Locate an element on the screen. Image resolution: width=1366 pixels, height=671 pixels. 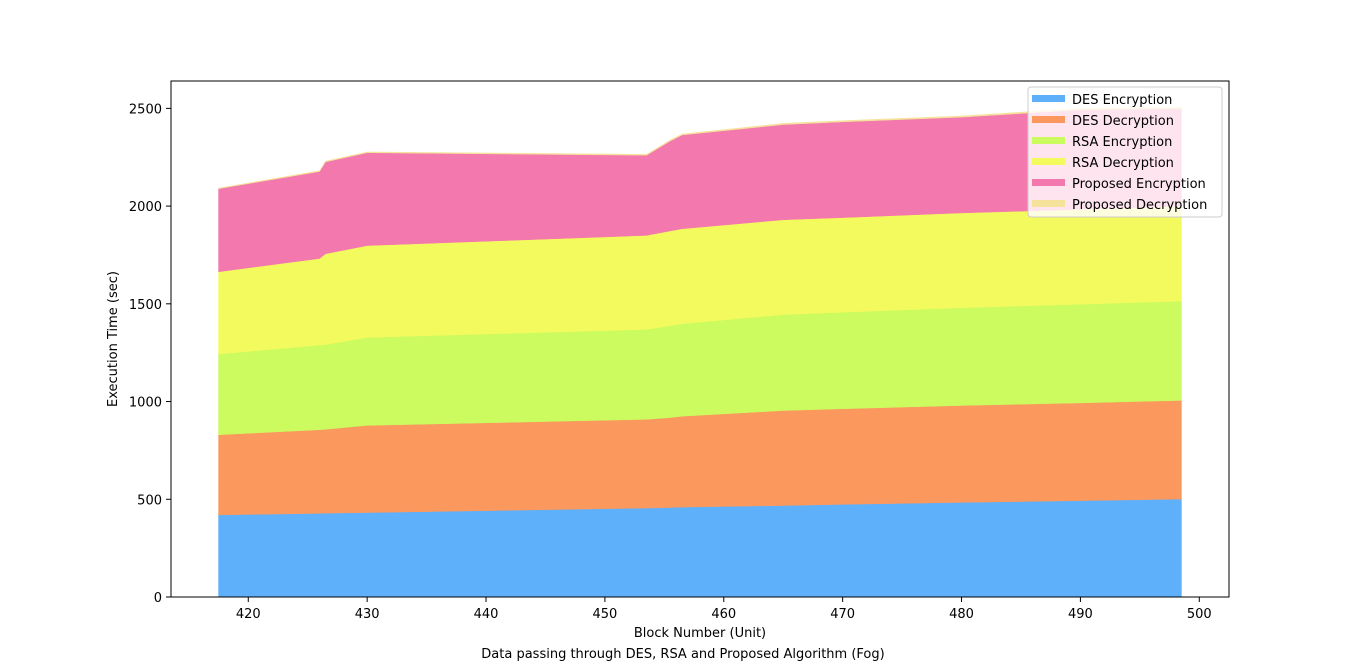
x-tick-label: 470 is located at coordinates (842, 614).